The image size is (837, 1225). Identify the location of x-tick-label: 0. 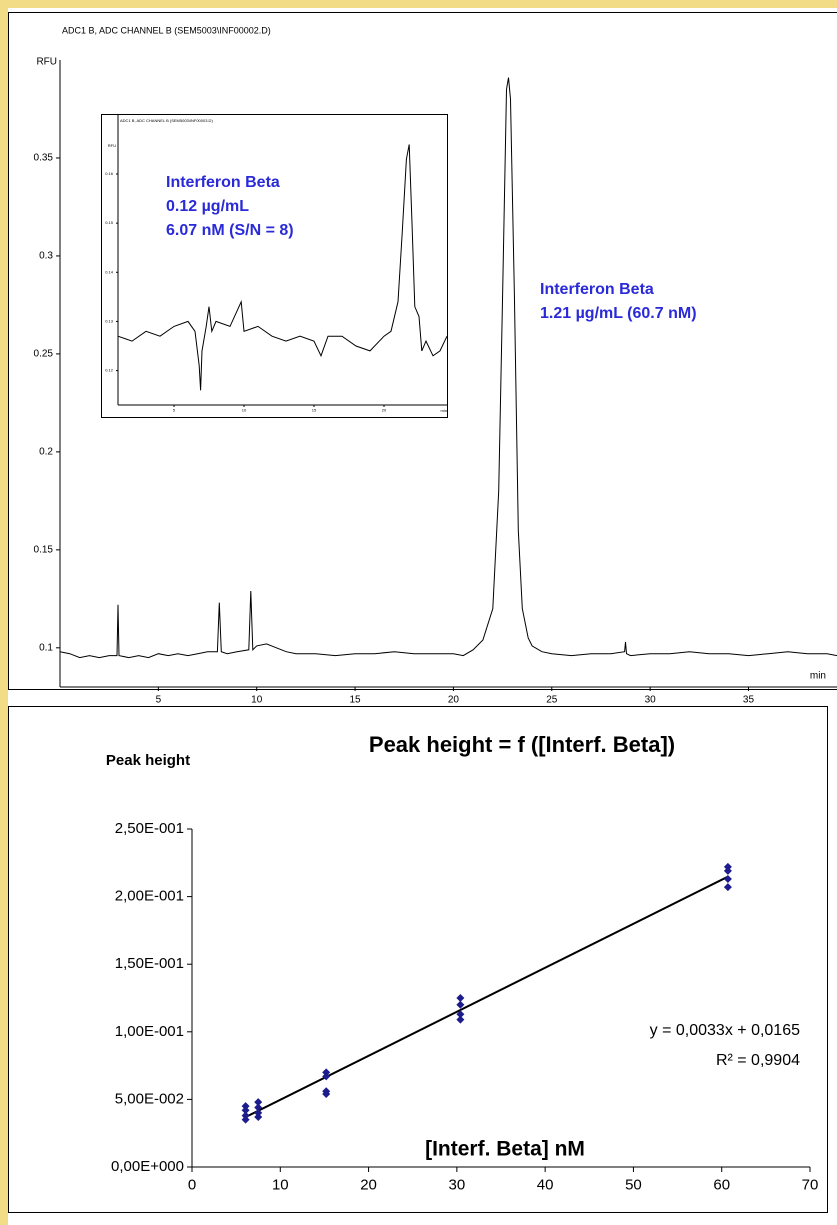
(192, 1184).